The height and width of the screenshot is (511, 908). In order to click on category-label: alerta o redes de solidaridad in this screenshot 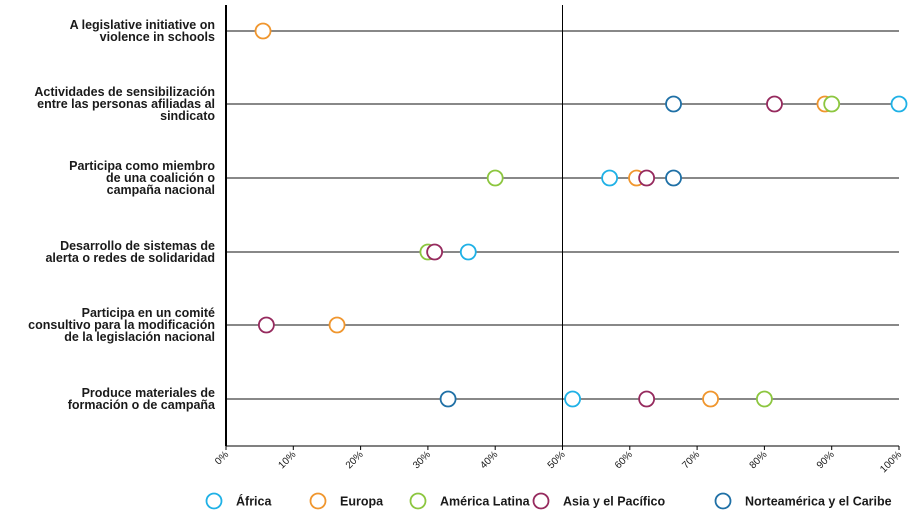, I will do `click(130, 258)`.